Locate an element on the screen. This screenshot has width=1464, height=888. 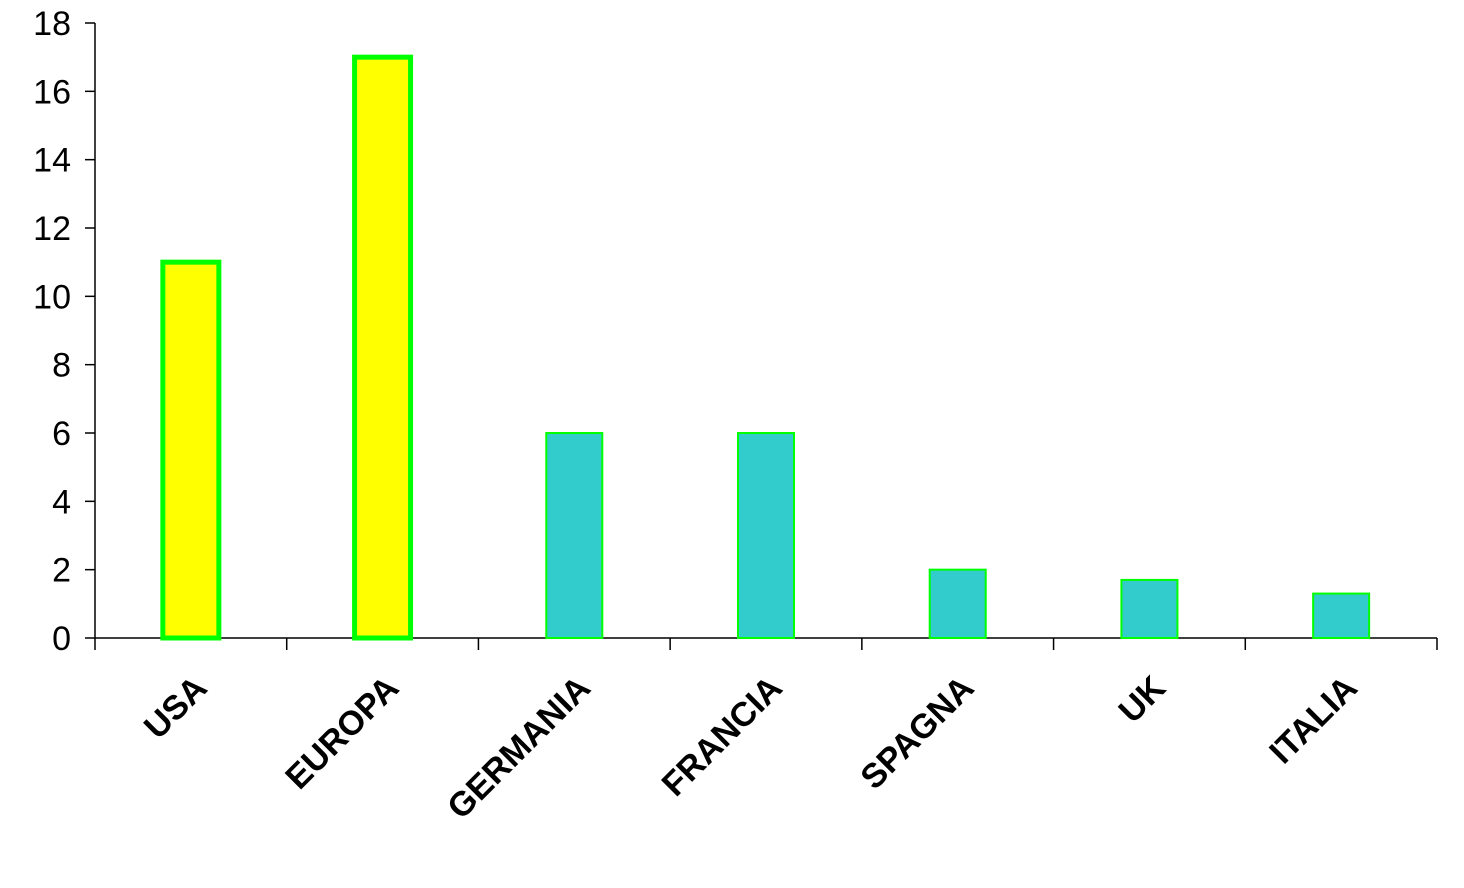
y-tick-label: 10 is located at coordinates (52, 297).